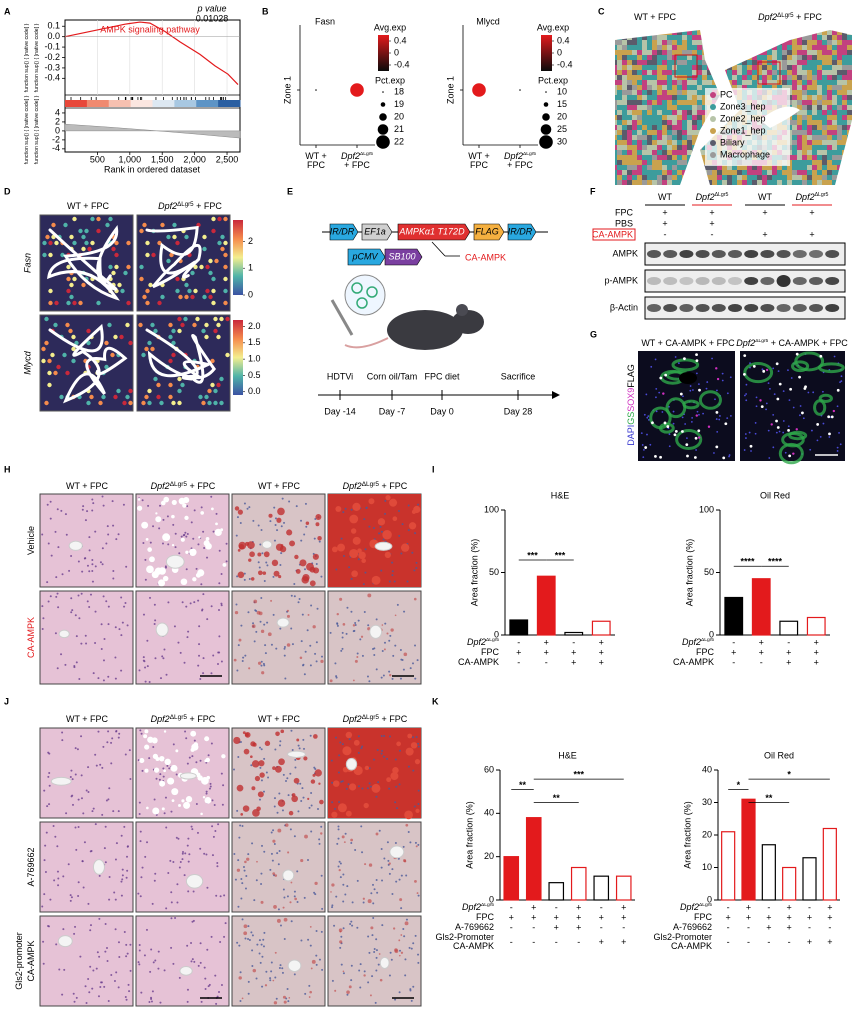  I want to click on zone-outline, so click(83, 262).